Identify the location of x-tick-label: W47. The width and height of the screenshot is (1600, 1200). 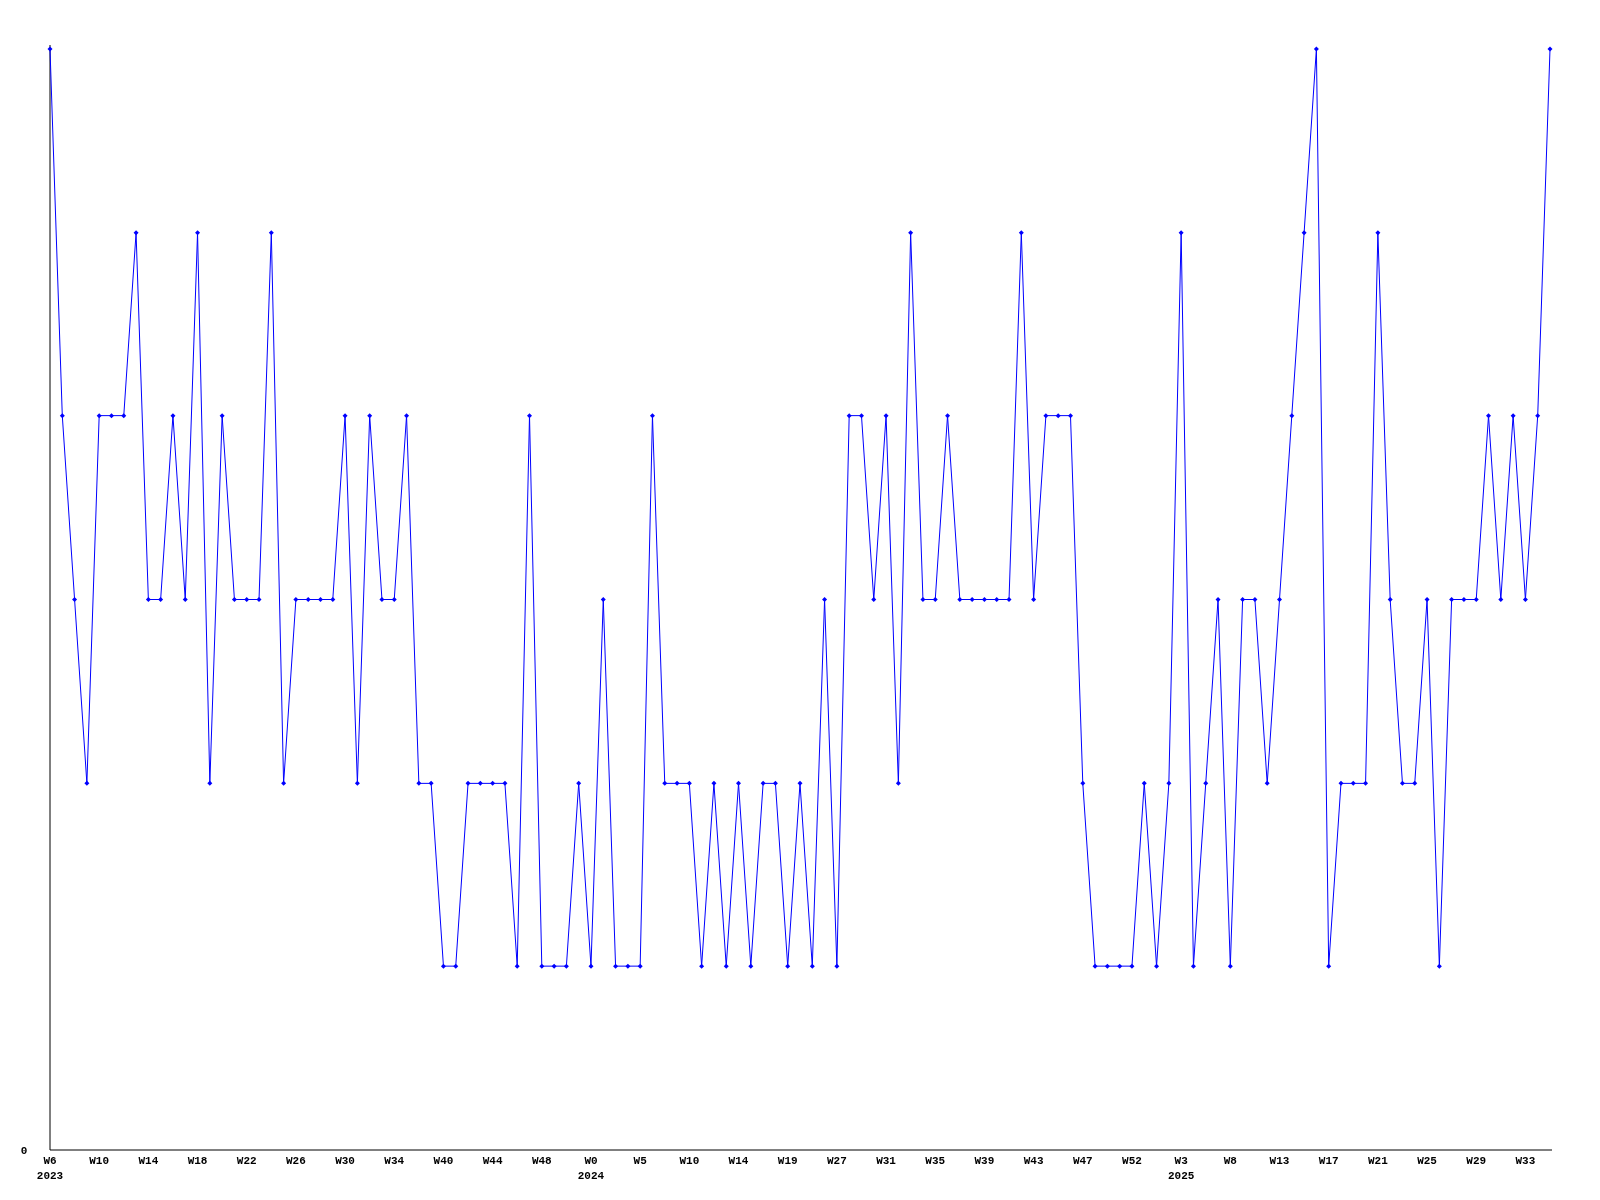
(1082, 1161).